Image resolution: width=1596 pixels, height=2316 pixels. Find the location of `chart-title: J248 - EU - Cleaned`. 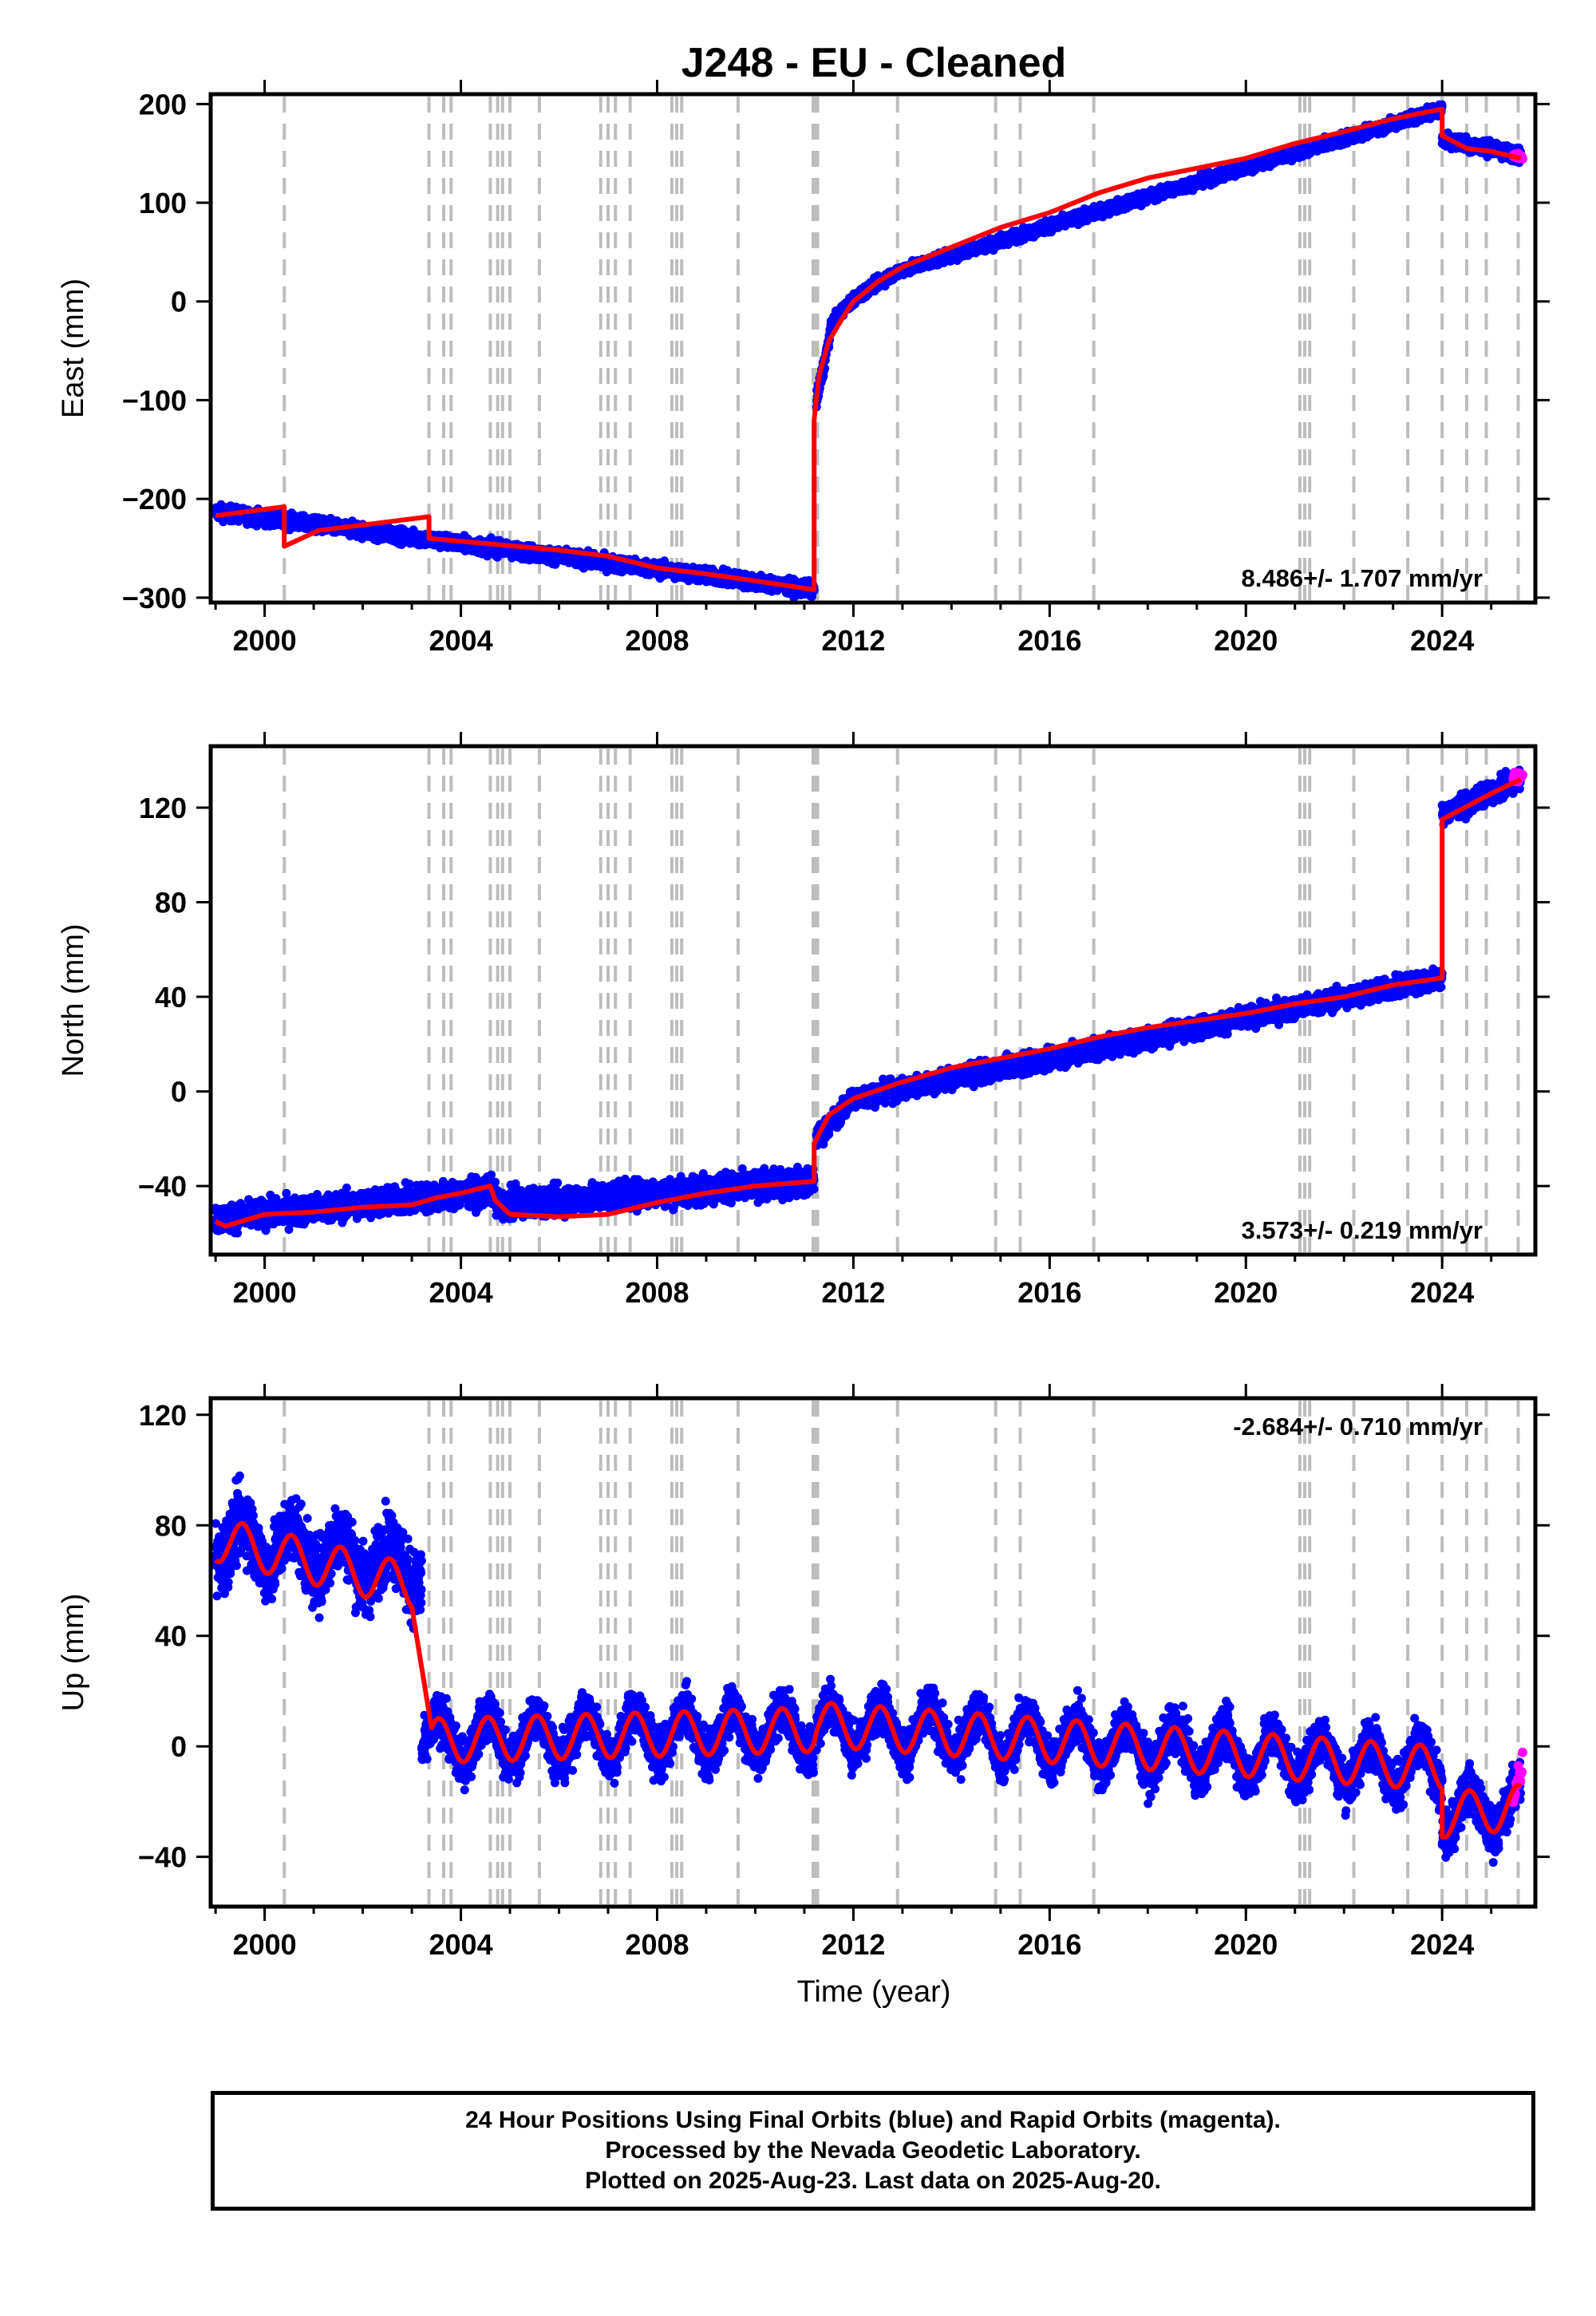

chart-title: J248 - EU - Cleaned is located at coordinates (874, 63).